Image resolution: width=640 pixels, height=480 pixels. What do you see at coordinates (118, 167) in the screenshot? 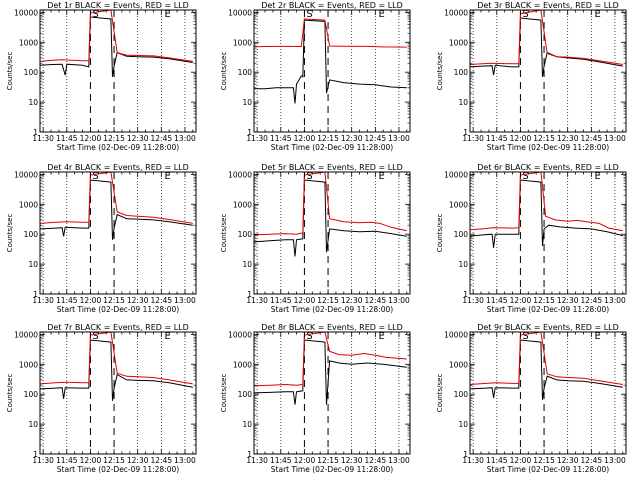
I see `panel-title: Det 4r BLACK = Events, RED = LLD` at bounding box center [118, 167].